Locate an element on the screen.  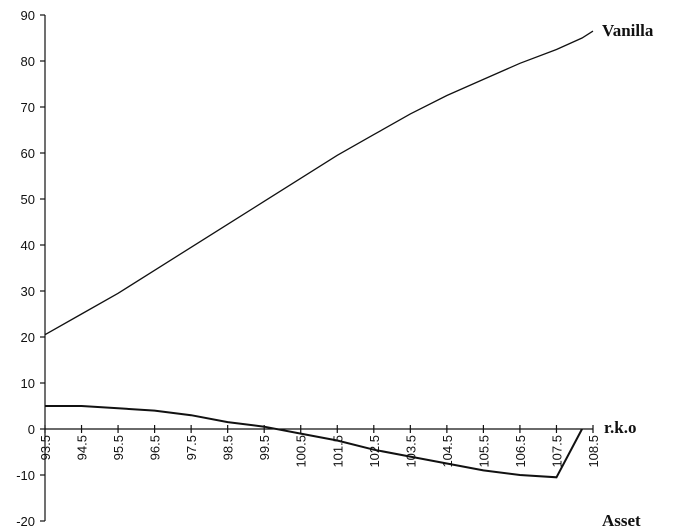
x-tick-label: 98.5 is located at coordinates (228, 447).